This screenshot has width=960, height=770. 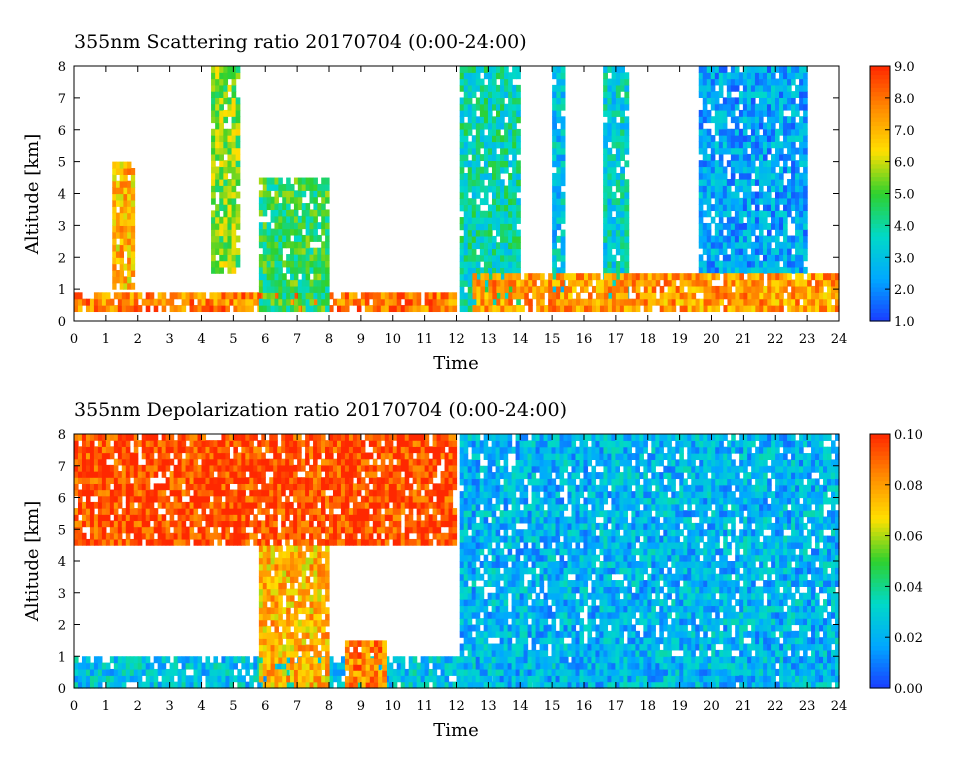 I want to click on x-tick-label: 11, so click(x=424, y=339).